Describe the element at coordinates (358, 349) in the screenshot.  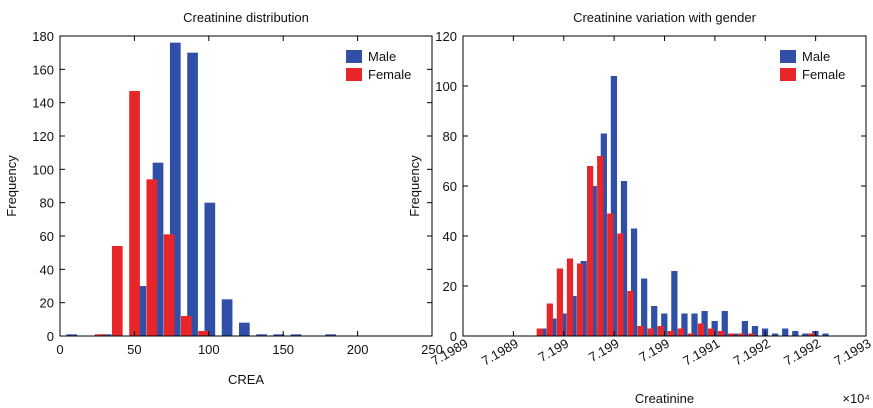
I see `x-tick-label: 200` at that location.